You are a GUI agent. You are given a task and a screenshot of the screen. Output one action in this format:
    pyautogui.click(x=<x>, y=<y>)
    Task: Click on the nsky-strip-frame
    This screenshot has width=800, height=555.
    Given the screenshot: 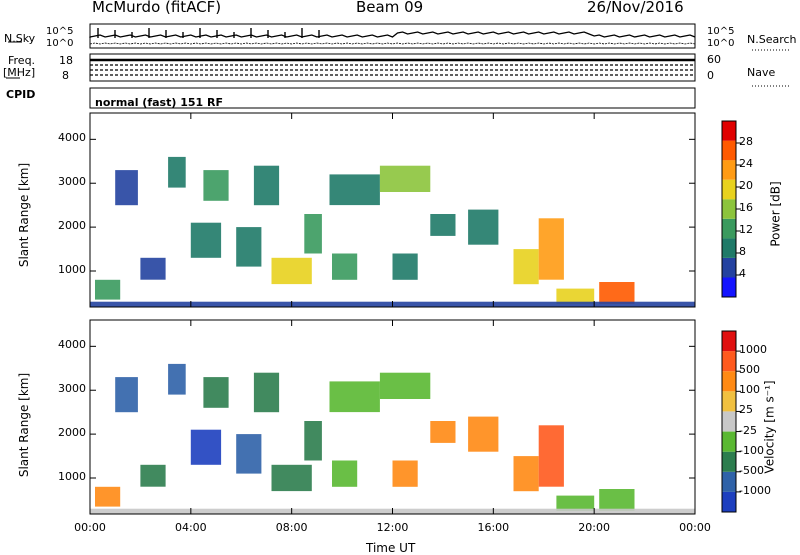 What is the action you would take?
    pyautogui.click(x=392, y=36)
    